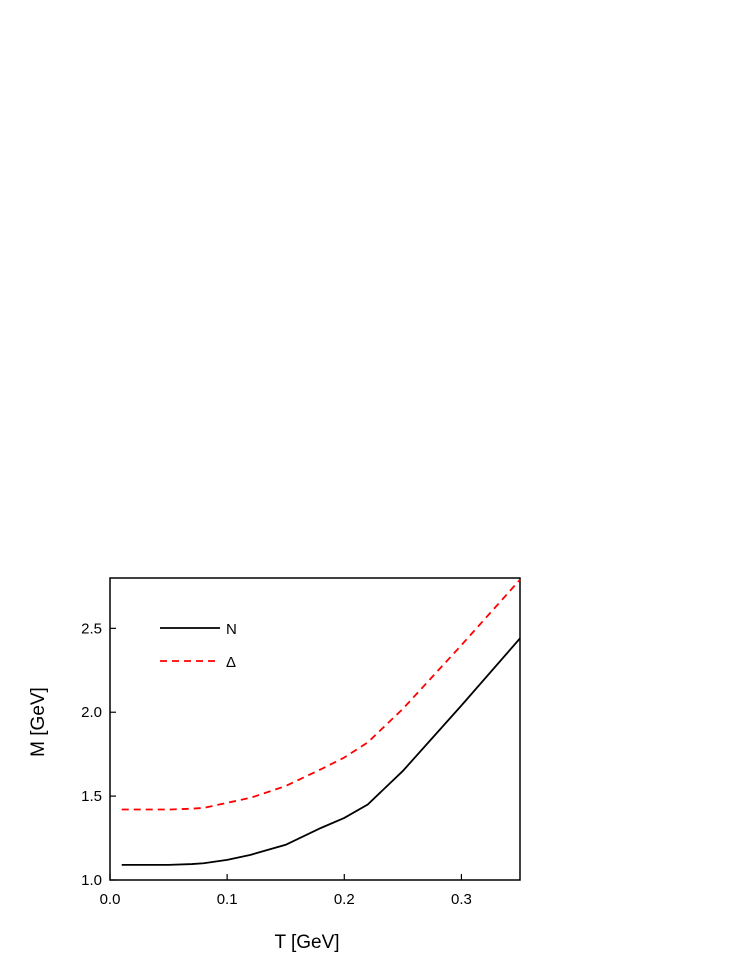 Image resolution: width=747 pixels, height=967 pixels. Describe the element at coordinates (91, 796) in the screenshot. I see `y-tick-label: 1.5` at that location.